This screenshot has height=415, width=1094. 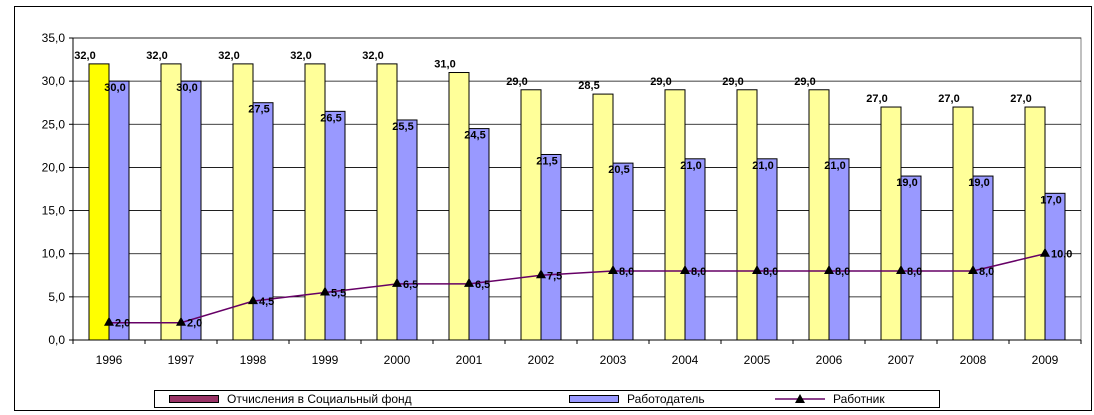 What do you see at coordinates (338, 294) in the screenshot?
I see `data-label-employee: 5,5` at bounding box center [338, 294].